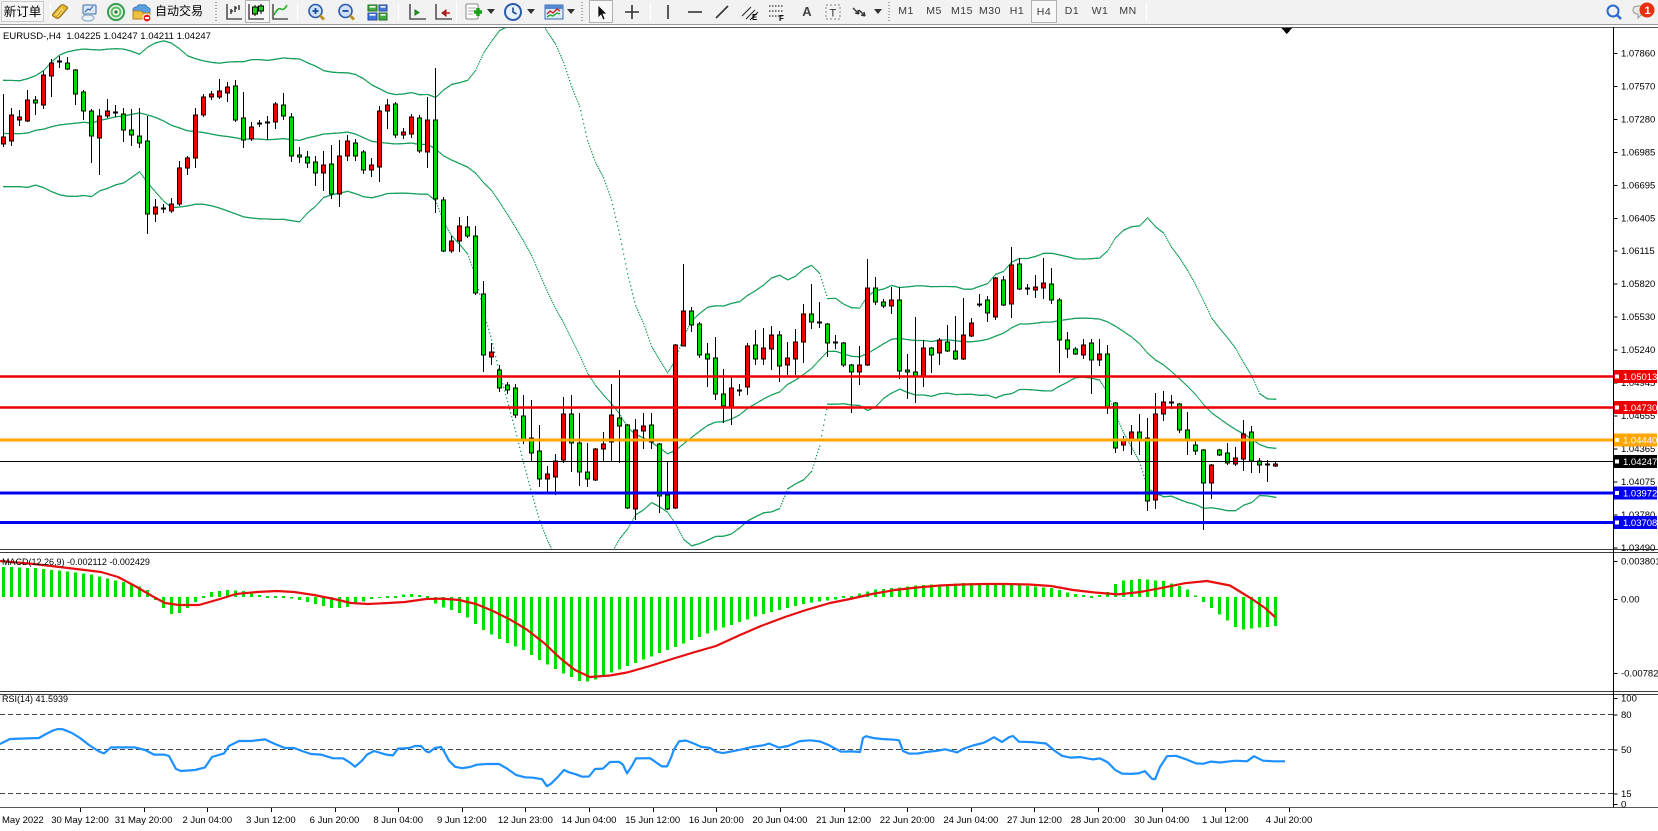 The width and height of the screenshot is (1658, 831). Describe the element at coordinates (76, 562) in the screenshot. I see `svg-text:MACD(12,26,9) -0.002112 -0.002: MACD(12,26,9) -0.002112 -0.002429` at that location.